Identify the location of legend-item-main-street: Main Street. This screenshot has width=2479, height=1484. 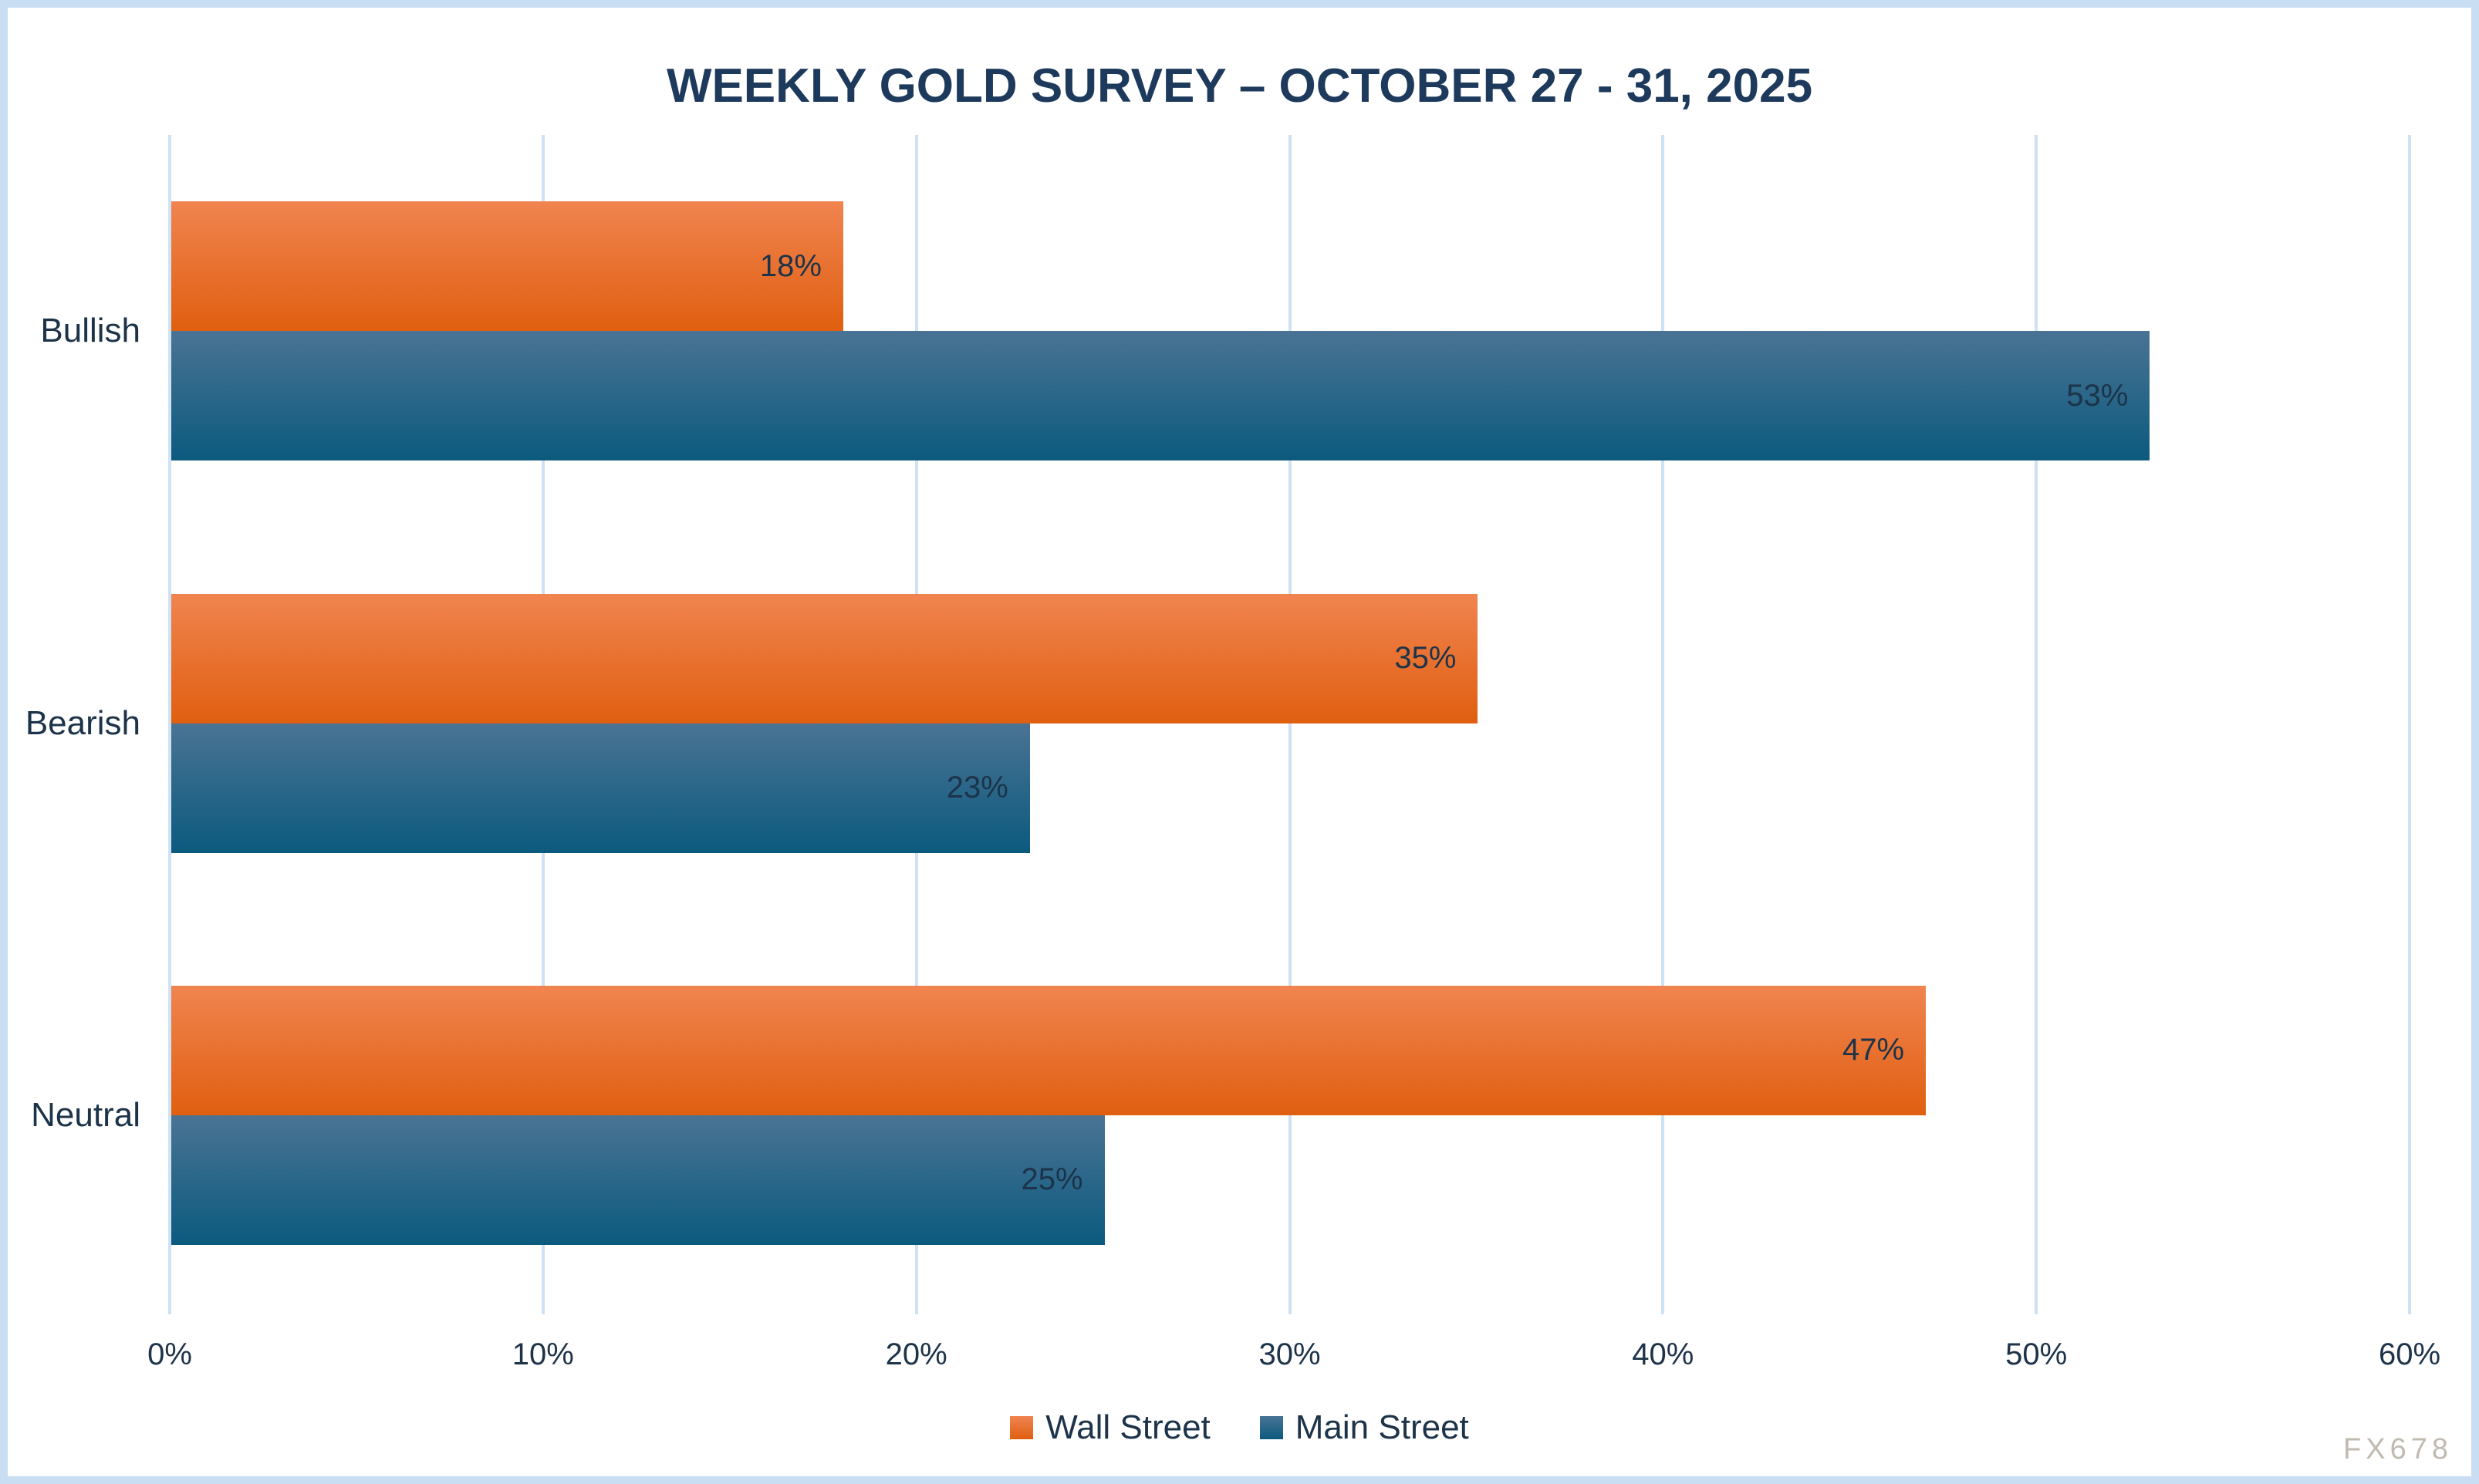
(1364, 1427).